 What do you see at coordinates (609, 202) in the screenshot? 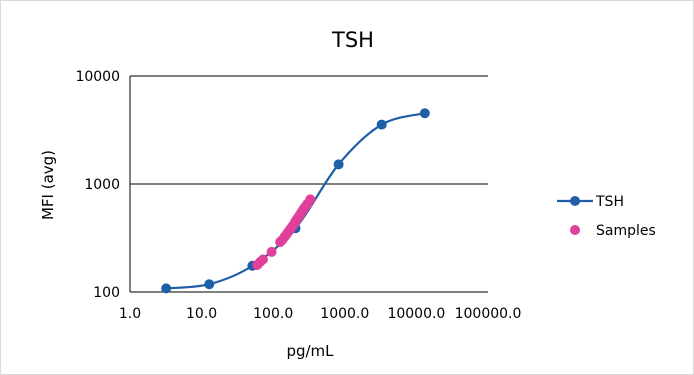
I see `legend-tsh-label: TSH` at bounding box center [609, 202].